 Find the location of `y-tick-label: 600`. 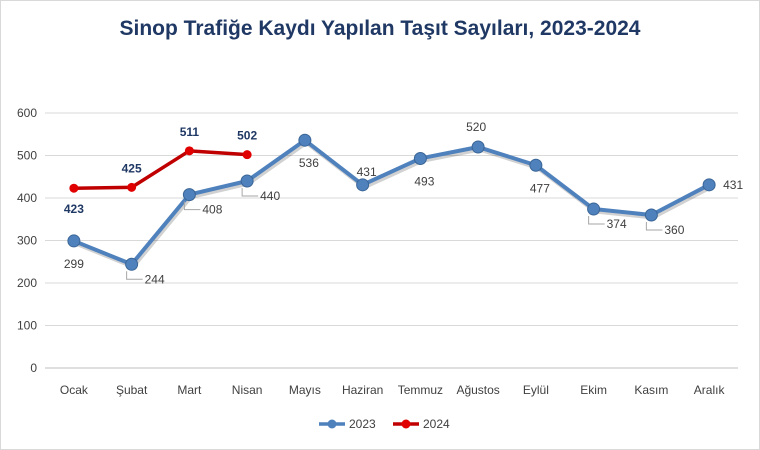

y-tick-label: 600 is located at coordinates (27, 113).